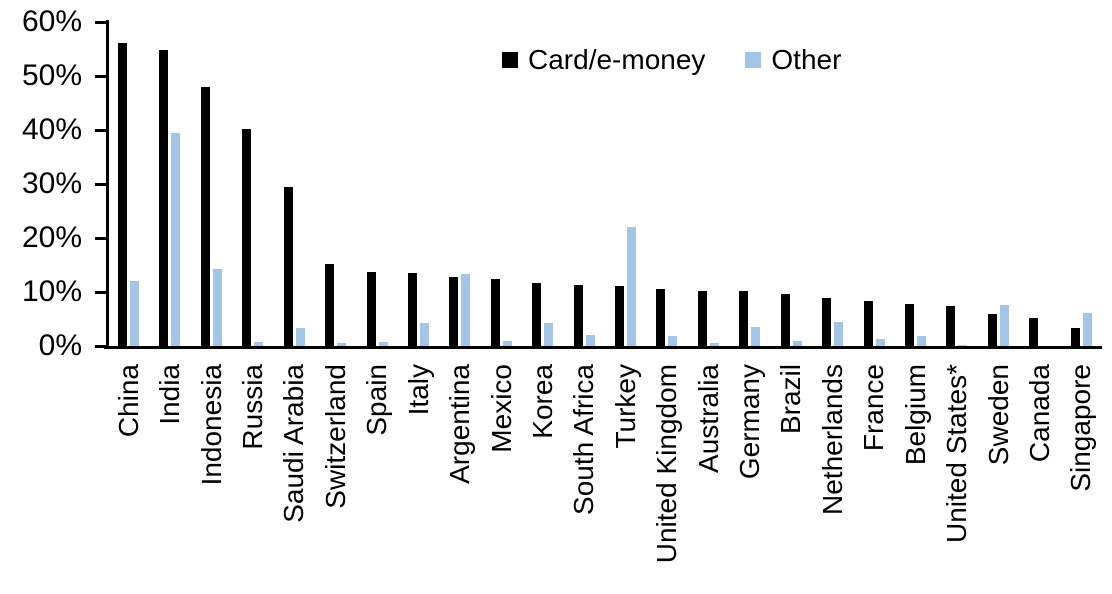 The height and width of the screenshot is (594, 1112). What do you see at coordinates (617, 59) in the screenshot?
I see `legend-label-card-e-money: Card/e-money` at bounding box center [617, 59].